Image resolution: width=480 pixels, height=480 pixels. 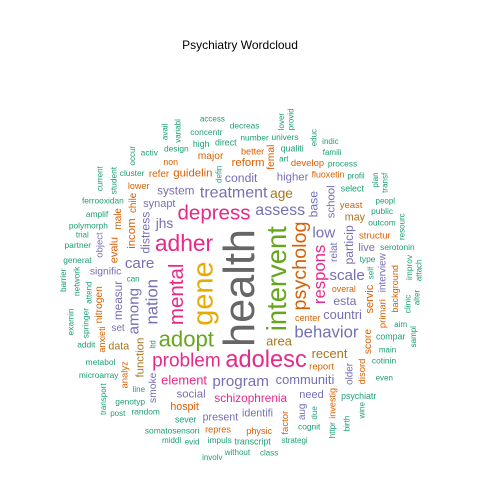 What do you see at coordinates (214, 213) in the screenshot?
I see `word-depress: depress` at bounding box center [214, 213].